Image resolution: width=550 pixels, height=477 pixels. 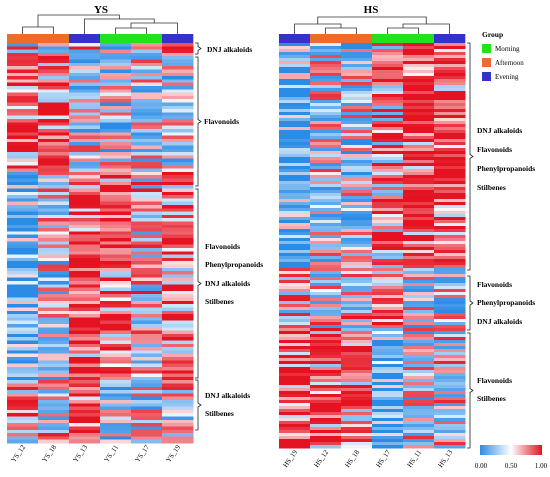 What do you see at coordinates (131, 30) in the screenshot?
I see `ys-dendrogram-link` at bounding box center [131, 30].